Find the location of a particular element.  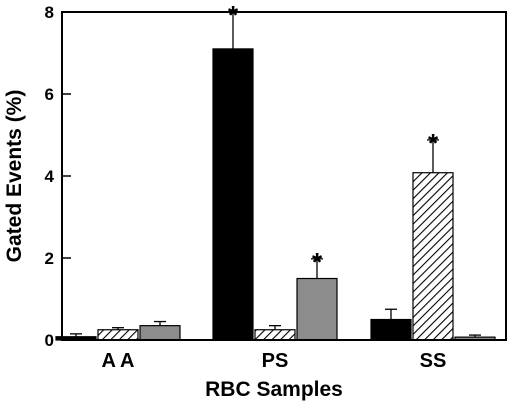

x-category-labels: A A PS SS is located at coordinates (274, 361).